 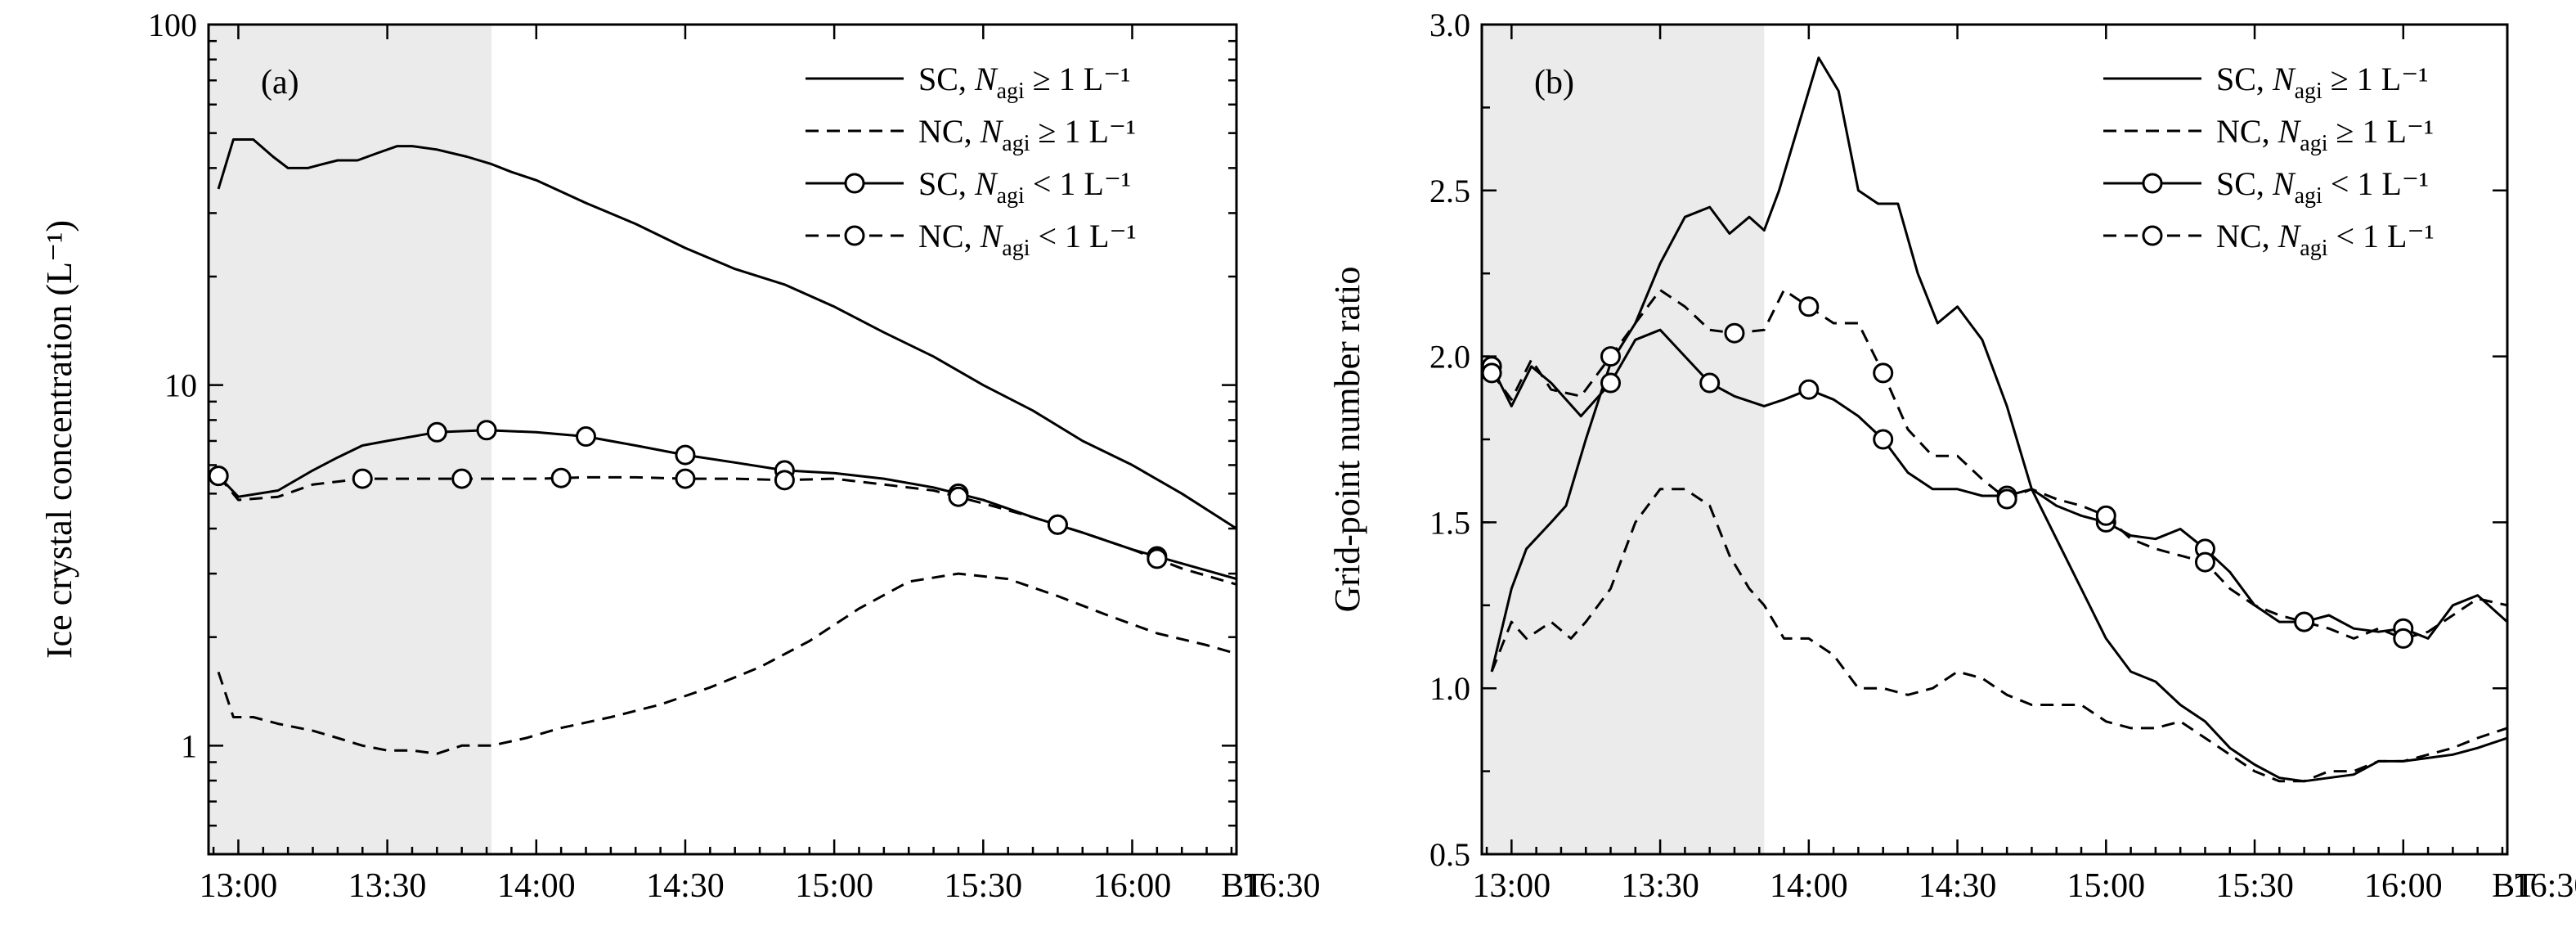 What do you see at coordinates (1449, 855) in the screenshot?
I see `y-tick-label: 0.5` at bounding box center [1449, 855].